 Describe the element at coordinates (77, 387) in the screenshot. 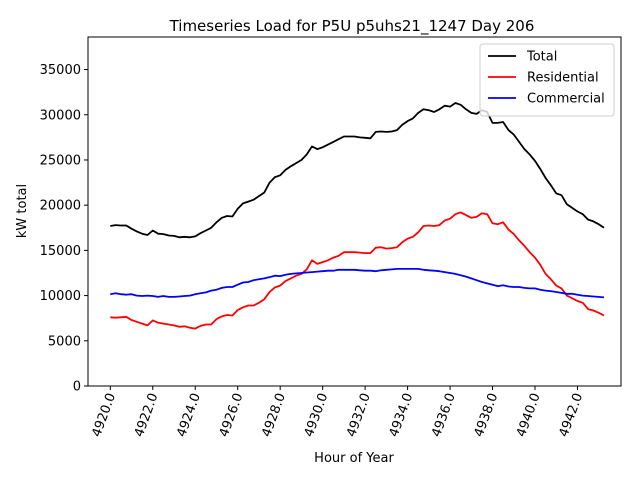

I see `y-tick-label: 0` at that location.